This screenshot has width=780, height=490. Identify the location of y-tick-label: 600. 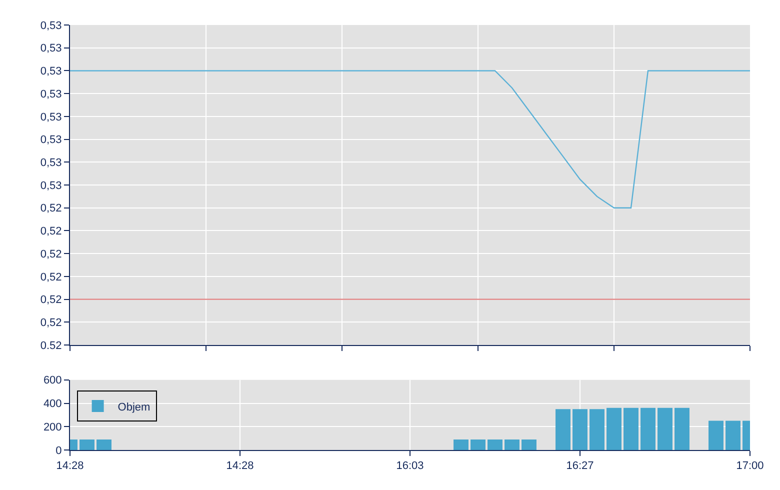
(52, 380).